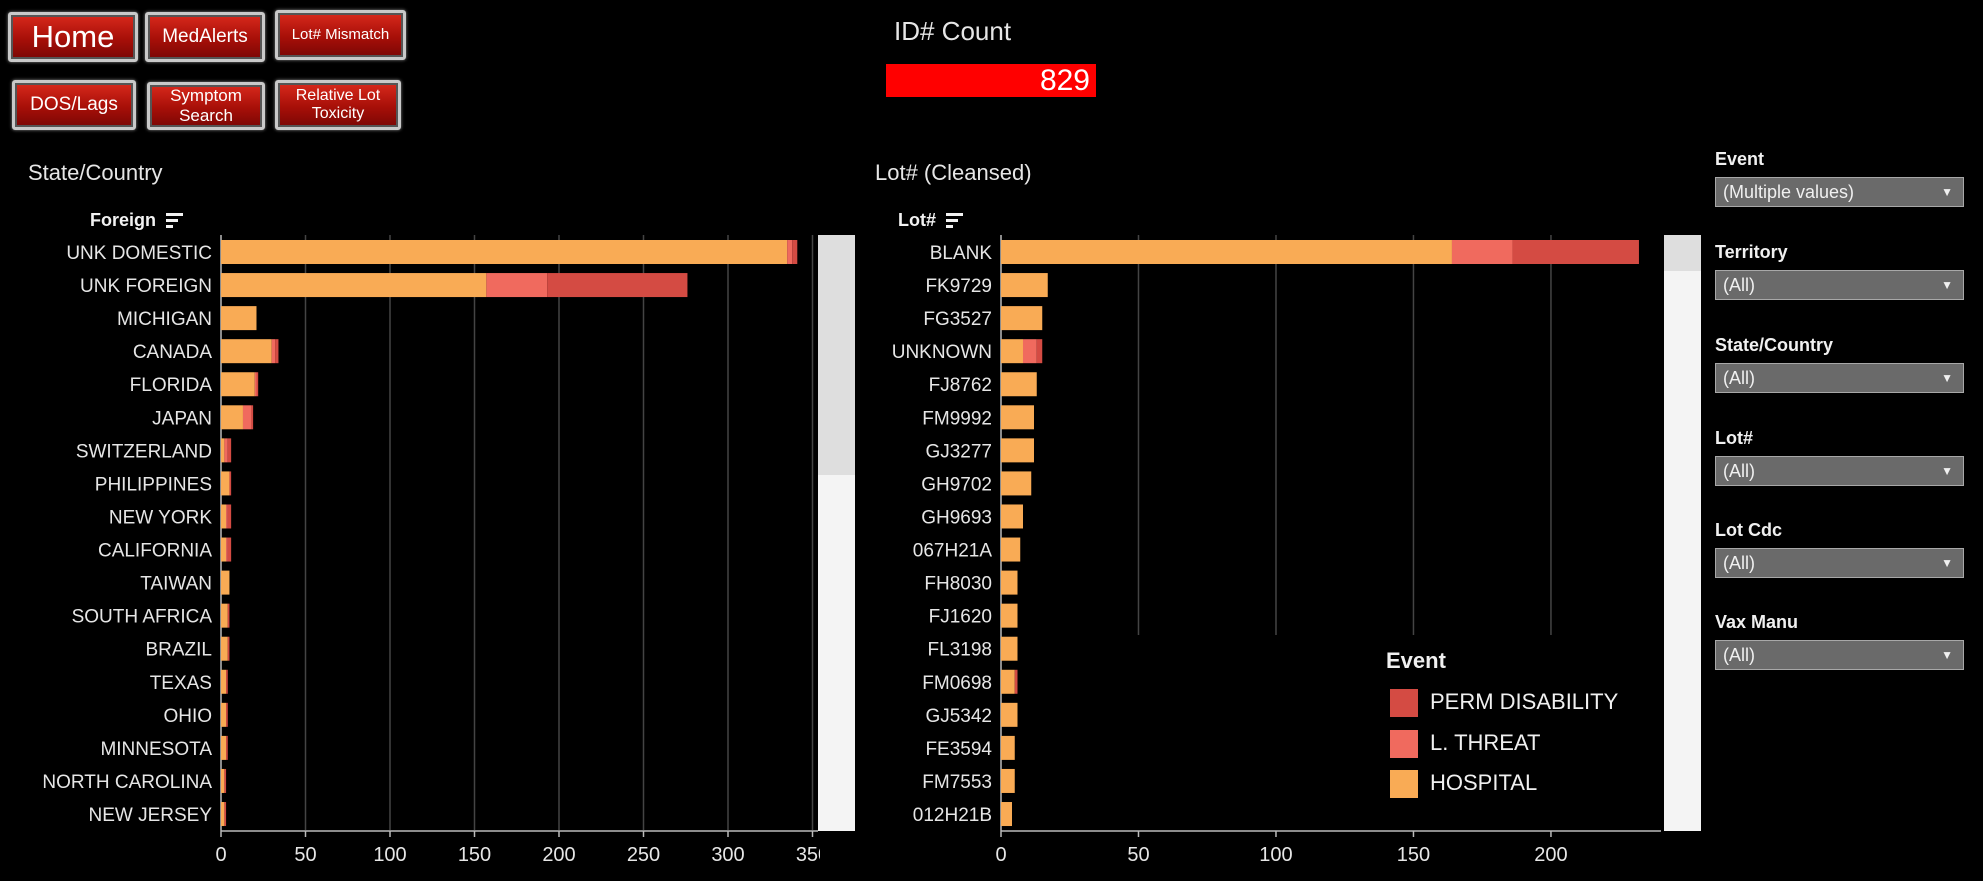 The image size is (1983, 881). What do you see at coordinates (74, 105) in the screenshot?
I see `dos-lags-button: DOS/Lags` at bounding box center [74, 105].